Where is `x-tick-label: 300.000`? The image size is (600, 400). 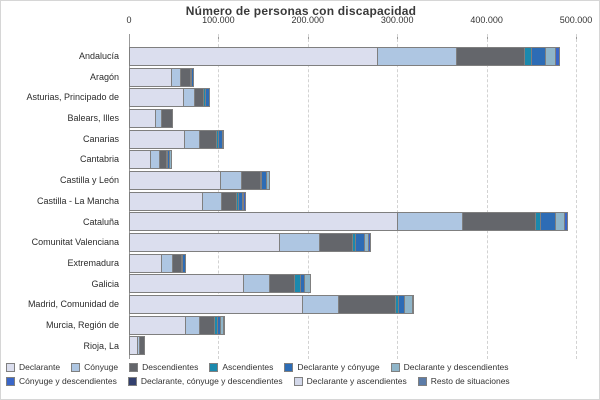 x-tick-label: 300.000 is located at coordinates (397, 20).